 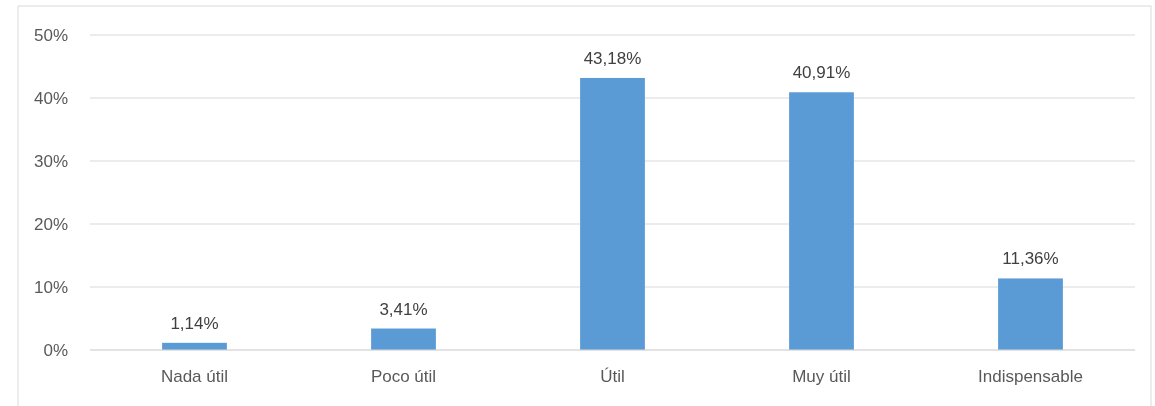 What do you see at coordinates (50, 161) in the screenshot?
I see `y-tick-label: 30%` at bounding box center [50, 161].